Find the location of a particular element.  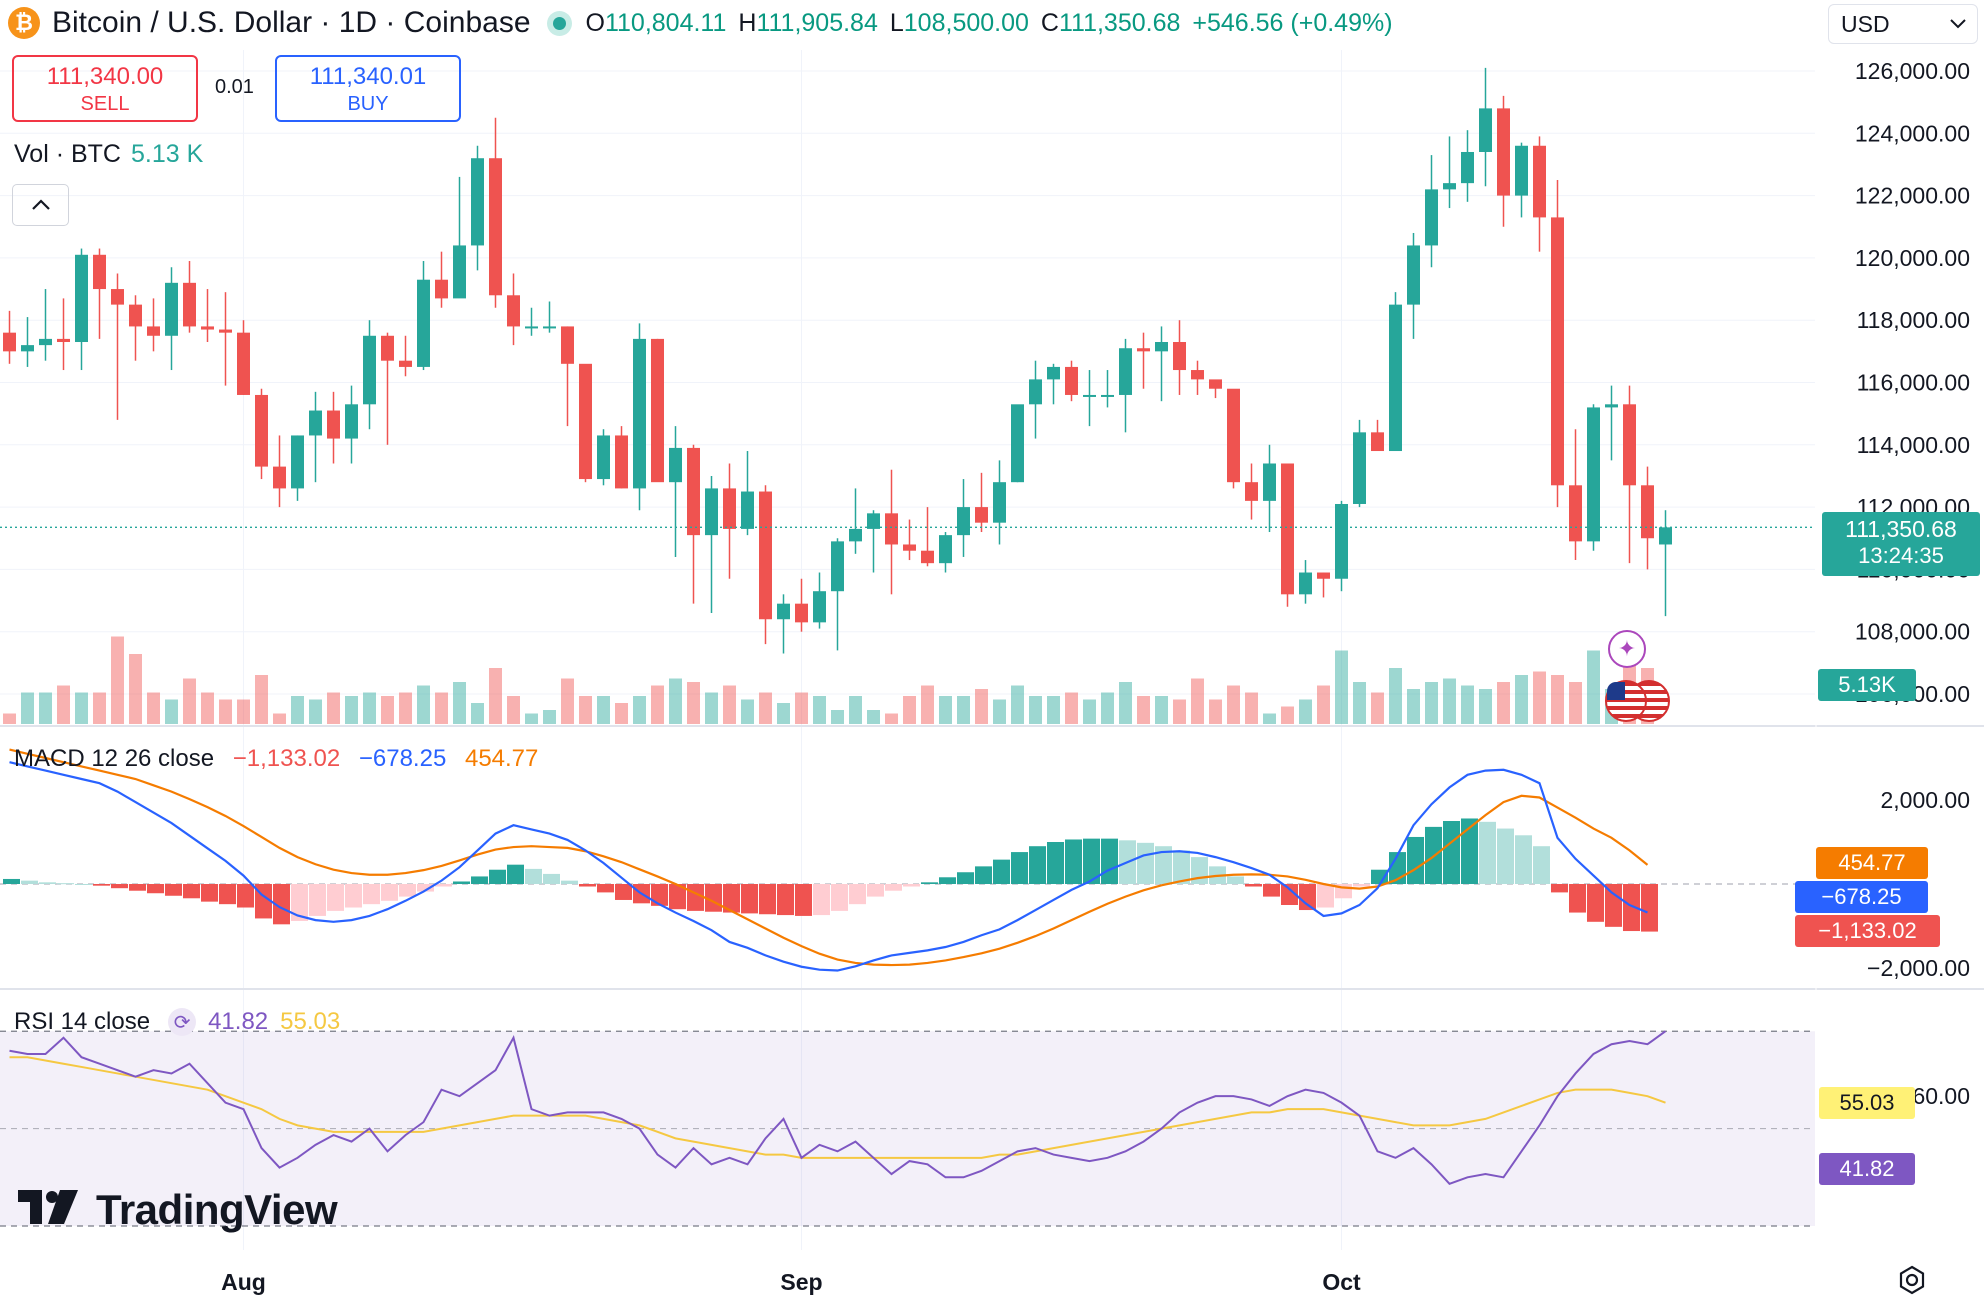

ohlc-high: H111,905.84 is located at coordinates (808, 22).